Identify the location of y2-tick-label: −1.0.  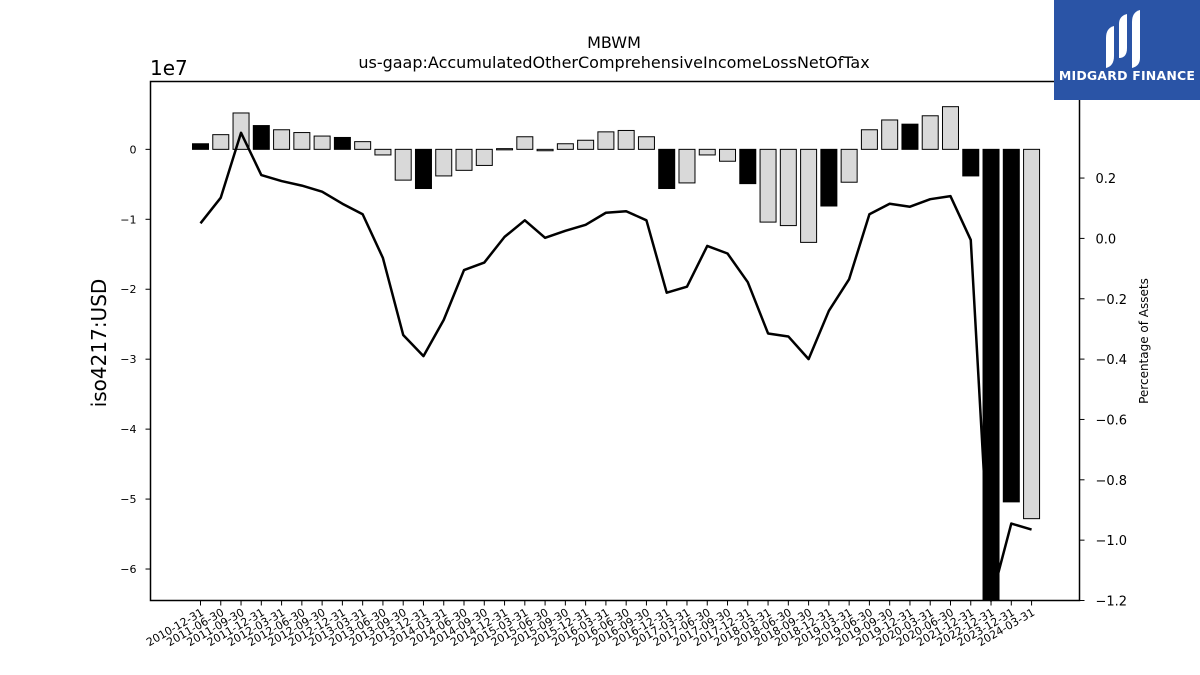
(1112, 541).